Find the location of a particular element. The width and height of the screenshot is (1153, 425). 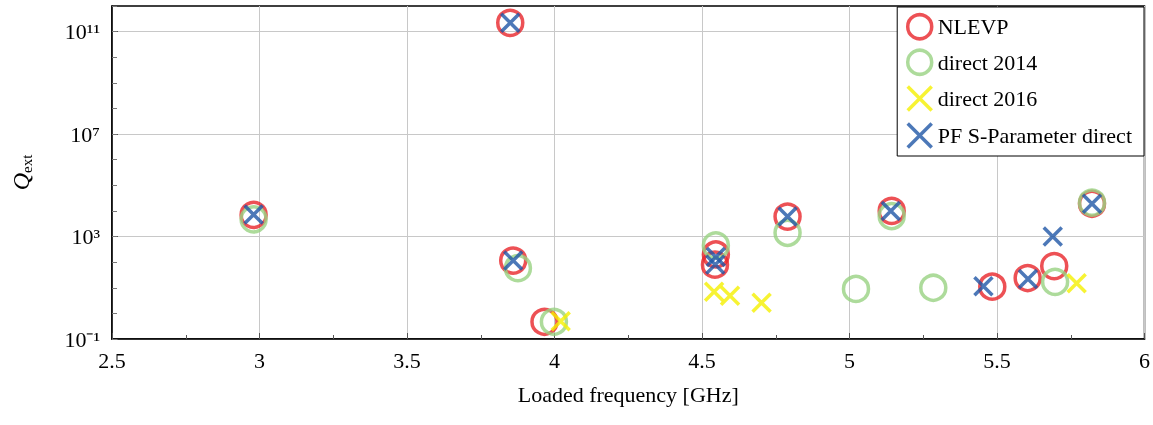

y-tick-label: 10⁻¹ is located at coordinates (82, 339).